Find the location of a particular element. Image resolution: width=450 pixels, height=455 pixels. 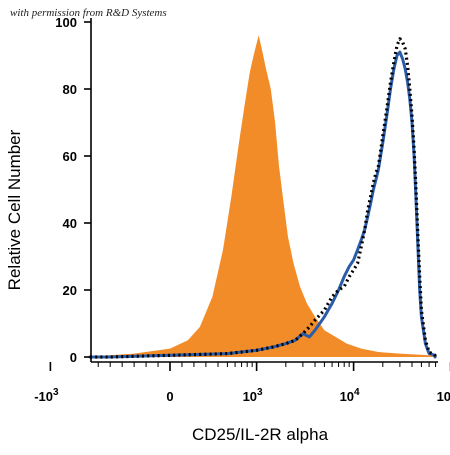

x-tick-label: 10³ is located at coordinates (253, 395).